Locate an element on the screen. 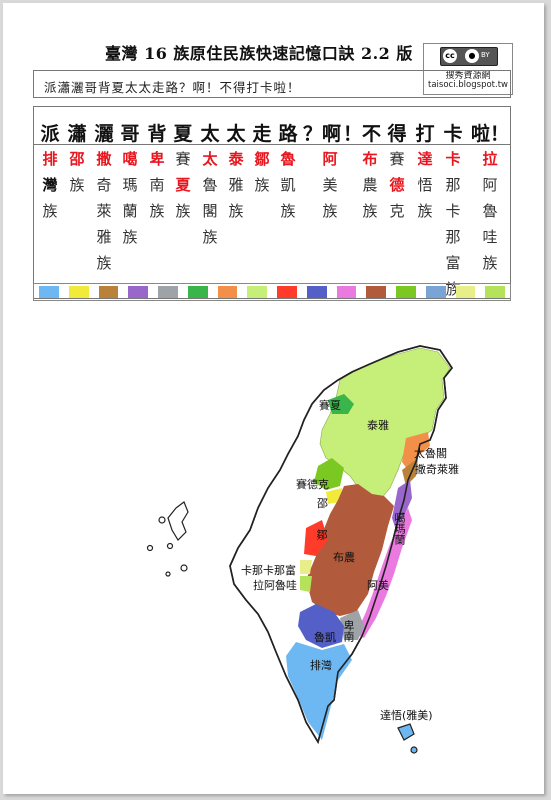  mnemonic-char: 灣 is located at coordinates (50, 185).